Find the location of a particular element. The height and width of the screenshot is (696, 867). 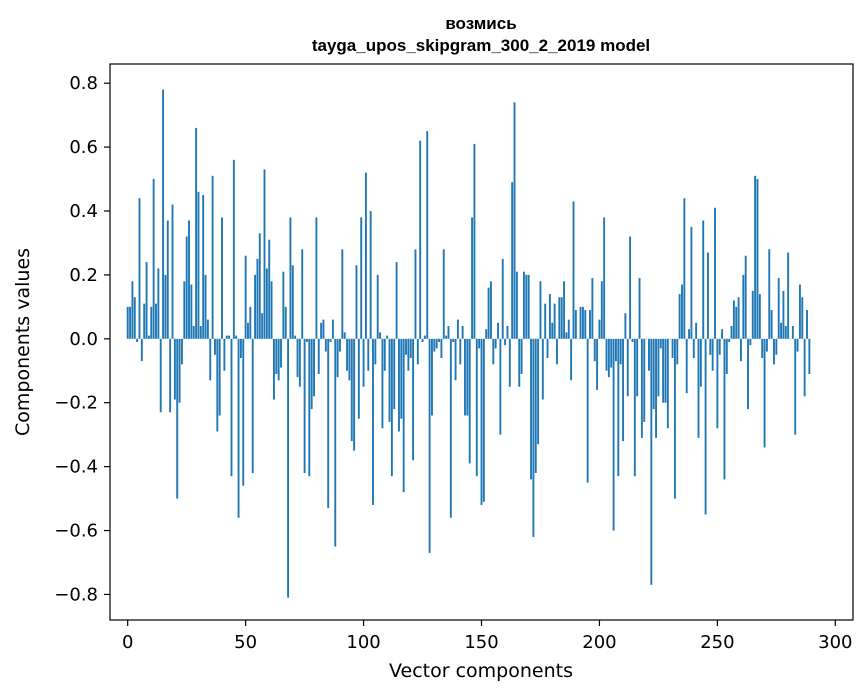

y-tick-label: 0.6 is located at coordinates (83, 147).